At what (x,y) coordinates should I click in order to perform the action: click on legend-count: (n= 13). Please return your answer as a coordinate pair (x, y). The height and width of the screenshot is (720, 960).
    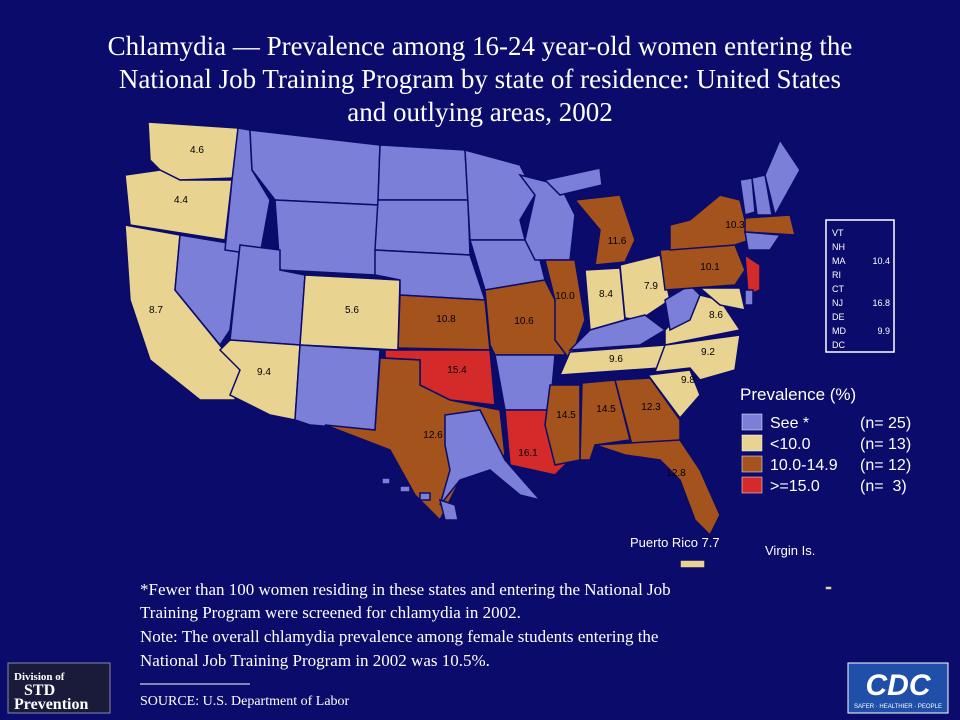
    Looking at the image, I should click on (885, 444).